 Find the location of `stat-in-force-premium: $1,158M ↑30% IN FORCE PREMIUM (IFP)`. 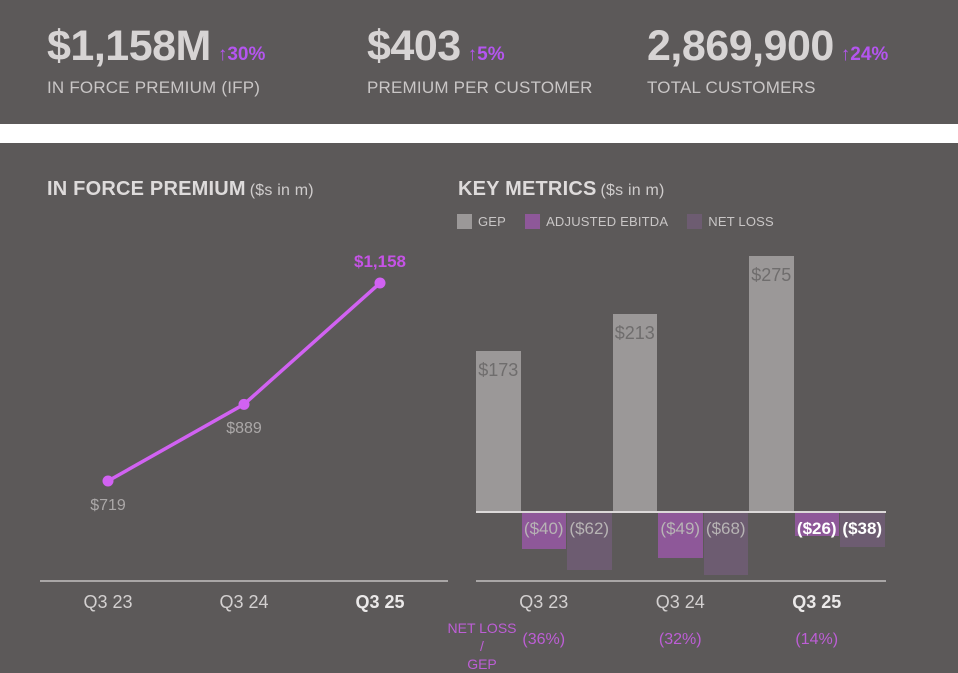

stat-in-force-premium: $1,158M ↑30% IN FORCE PREMIUM (IFP) is located at coordinates (156, 60).